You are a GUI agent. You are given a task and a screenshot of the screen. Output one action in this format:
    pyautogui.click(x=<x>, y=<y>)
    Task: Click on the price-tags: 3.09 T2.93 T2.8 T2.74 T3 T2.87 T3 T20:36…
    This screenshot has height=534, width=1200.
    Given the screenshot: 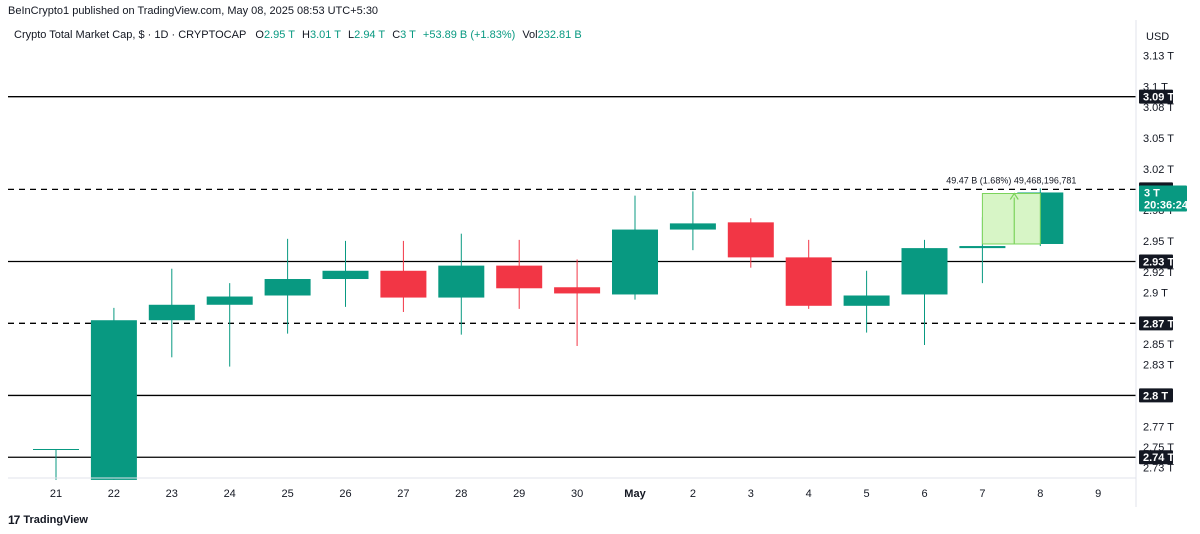 What is the action you would take?
    pyautogui.click(x=1164, y=277)
    